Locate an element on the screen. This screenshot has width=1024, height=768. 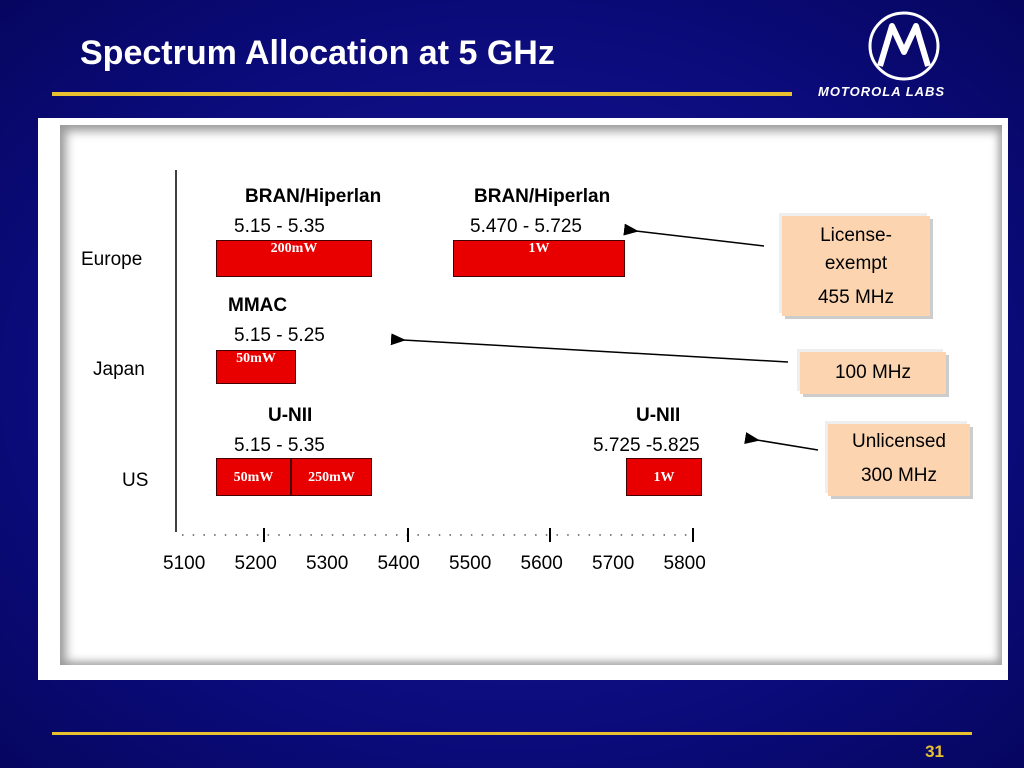
callout-line: exempt is located at coordinates (856, 263).